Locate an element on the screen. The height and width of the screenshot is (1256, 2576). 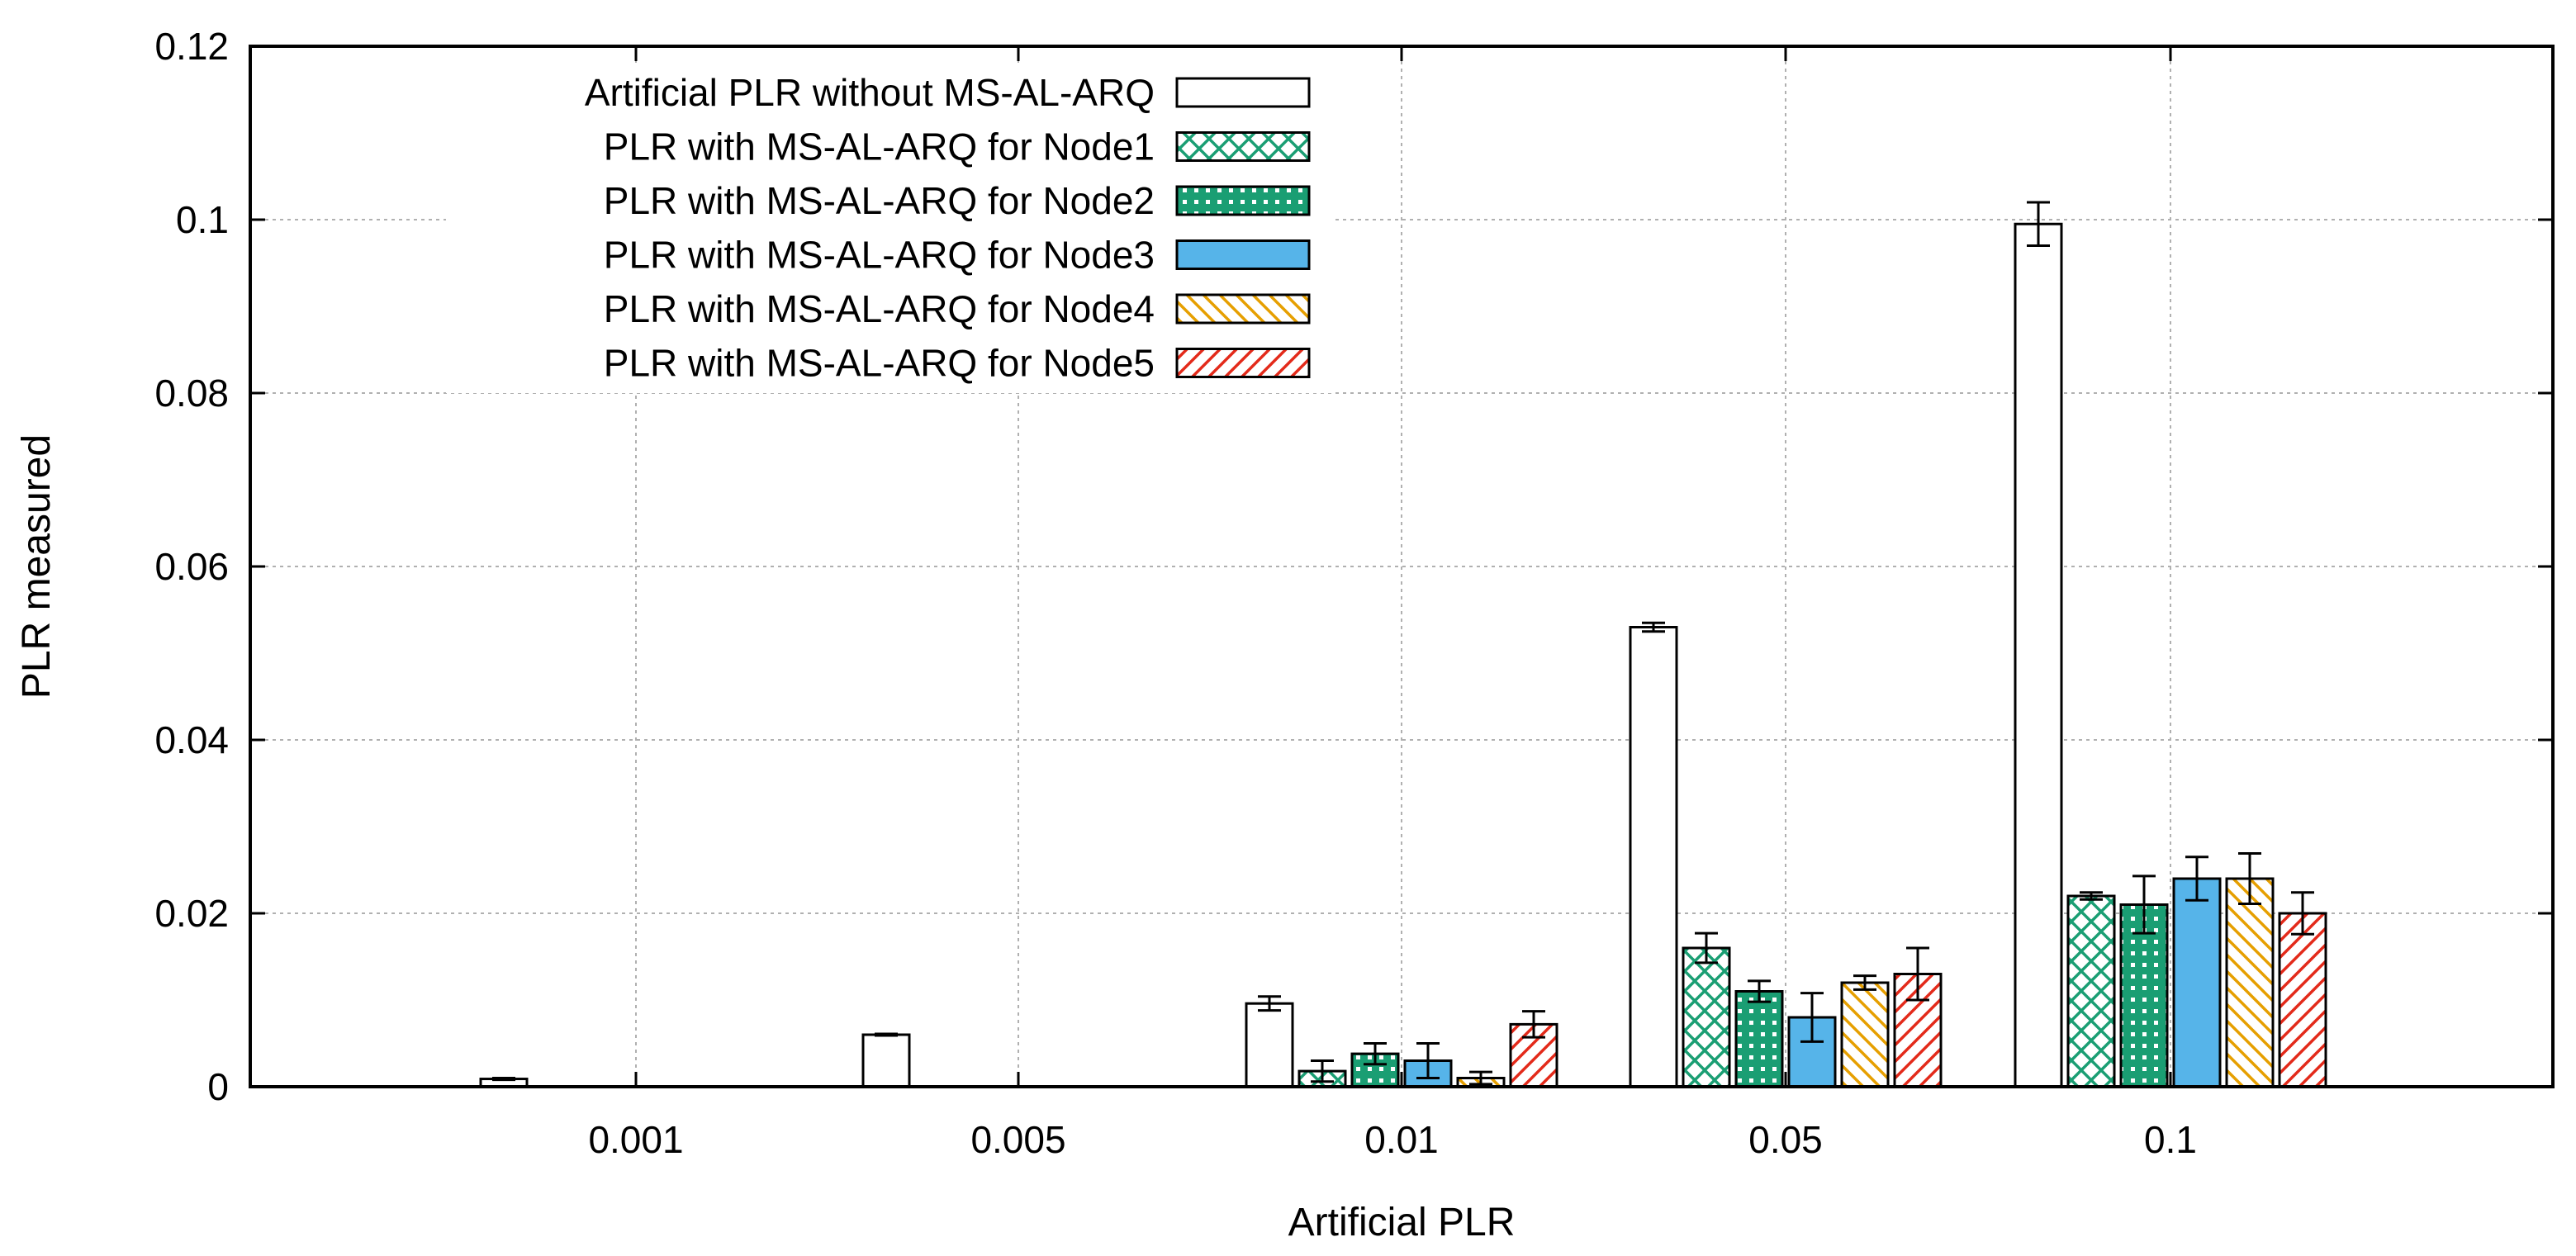
y-tick-label: 0.06 is located at coordinates (191, 566).